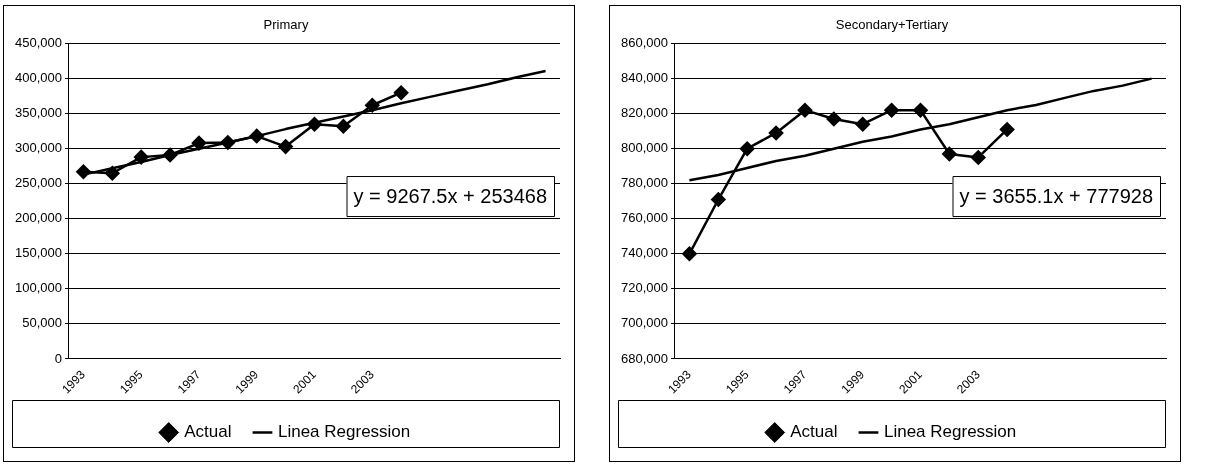  What do you see at coordinates (644, 148) in the screenshot?
I see `y-tick-label: 800,000` at bounding box center [644, 148].